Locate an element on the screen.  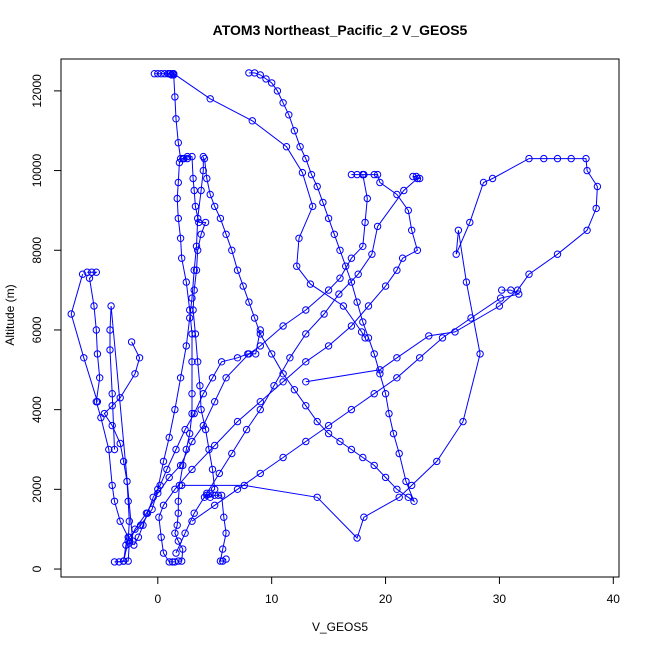
x-tick-label: 0 is located at coordinates (157, 599).